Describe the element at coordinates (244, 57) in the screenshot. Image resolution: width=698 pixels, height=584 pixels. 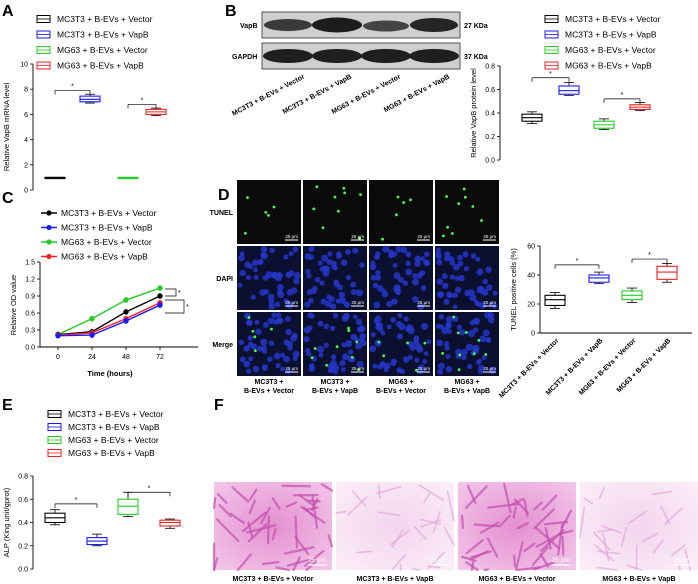
I see `blot-row-label-gapdh: GAPDH` at that location.